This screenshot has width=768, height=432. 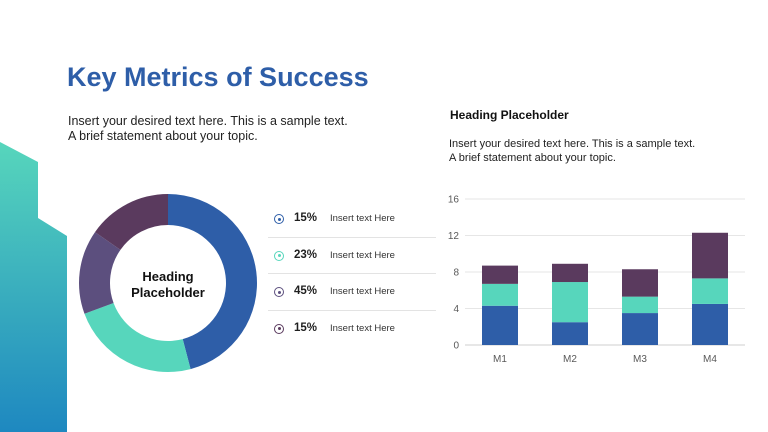 I want to click on metric-percent: 45%, so click(x=306, y=291).